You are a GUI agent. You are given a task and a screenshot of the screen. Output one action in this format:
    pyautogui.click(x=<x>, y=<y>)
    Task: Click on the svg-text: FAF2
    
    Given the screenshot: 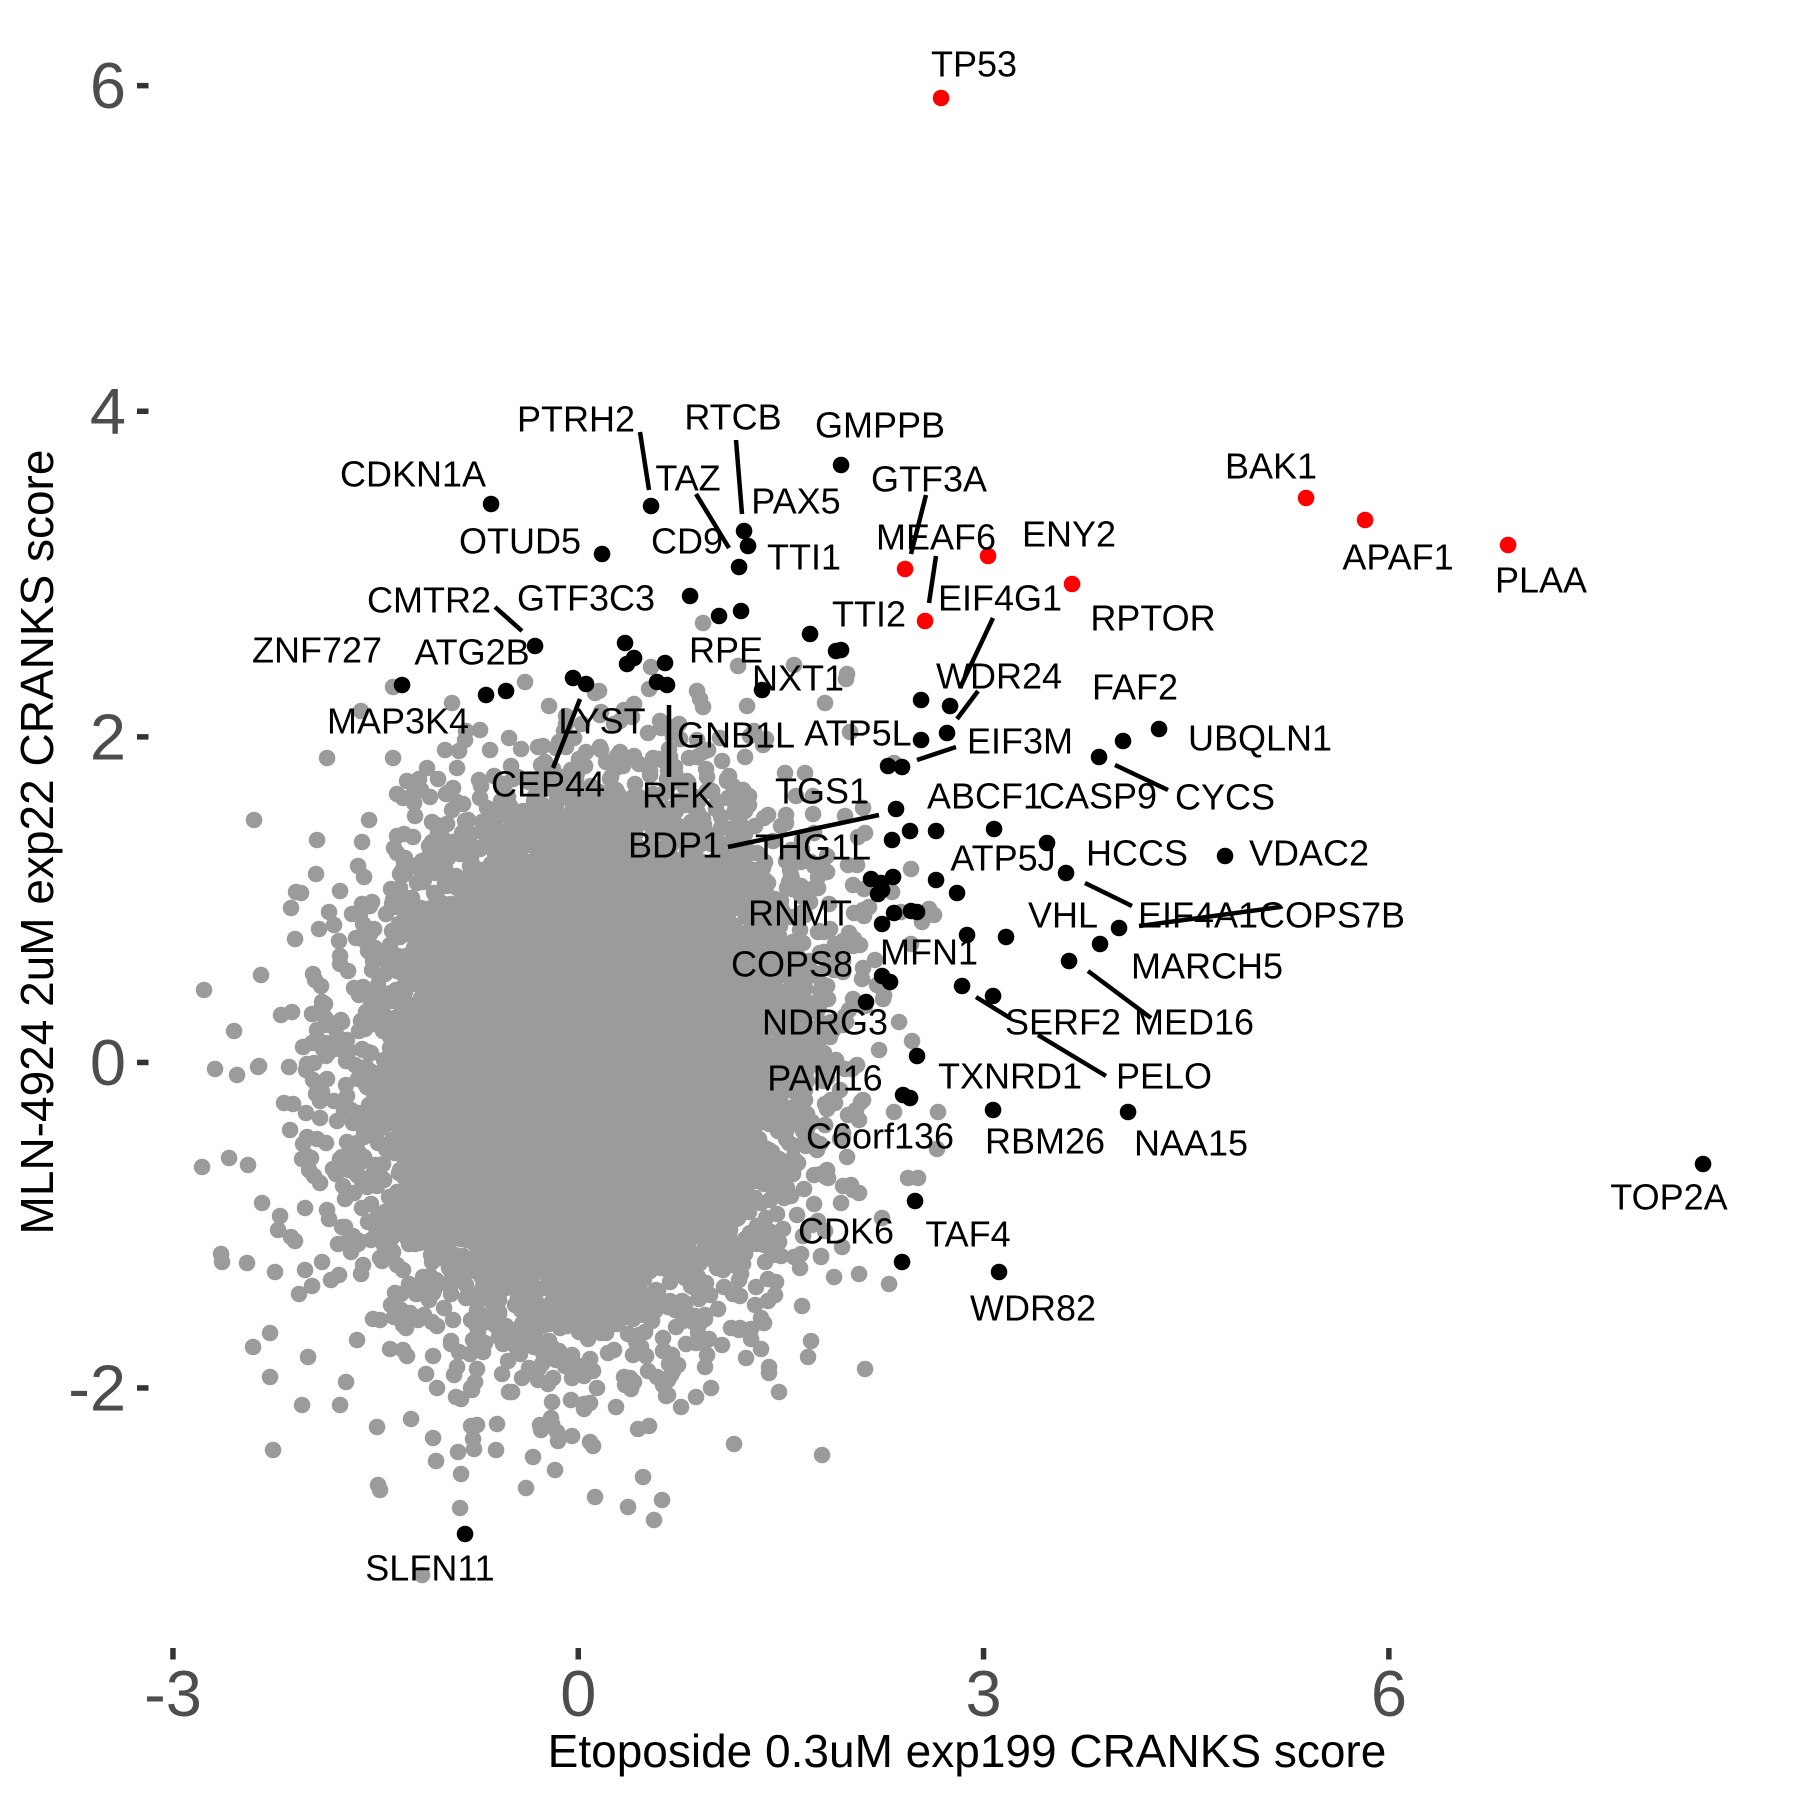 What is the action you would take?
    pyautogui.click(x=1135, y=687)
    